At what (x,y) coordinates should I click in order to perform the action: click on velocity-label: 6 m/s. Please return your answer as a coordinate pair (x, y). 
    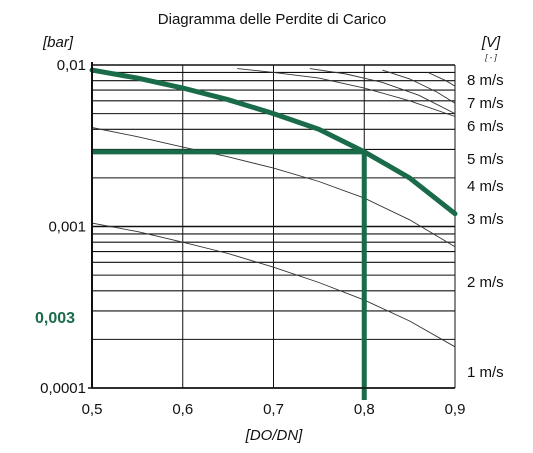
    Looking at the image, I should click on (485, 126).